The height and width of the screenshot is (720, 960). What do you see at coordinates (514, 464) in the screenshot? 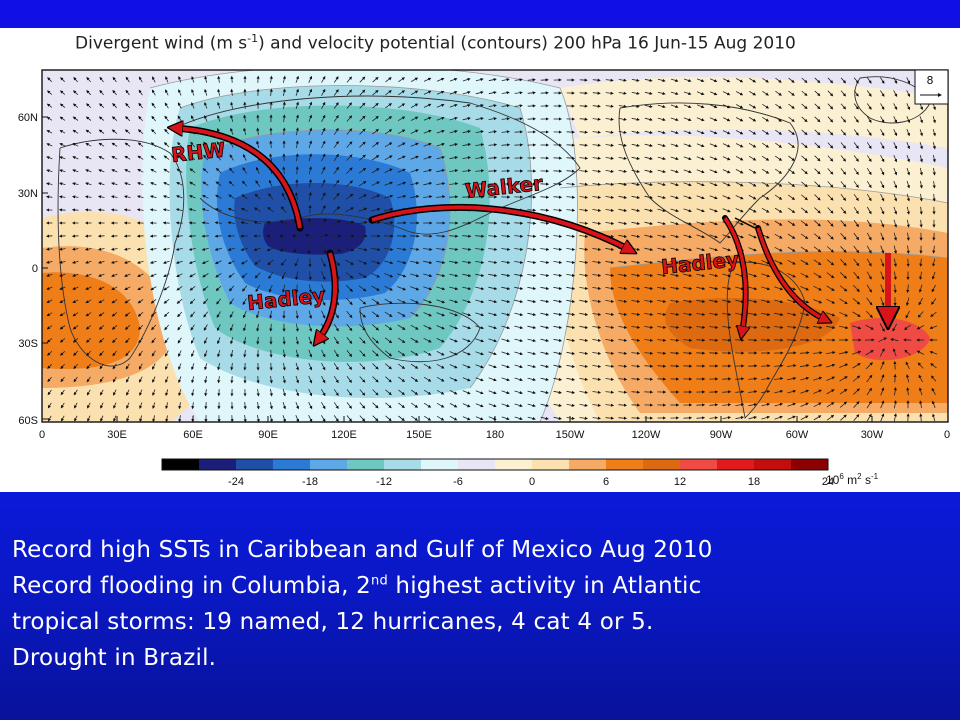
I see `colorbar-swatch` at bounding box center [514, 464].